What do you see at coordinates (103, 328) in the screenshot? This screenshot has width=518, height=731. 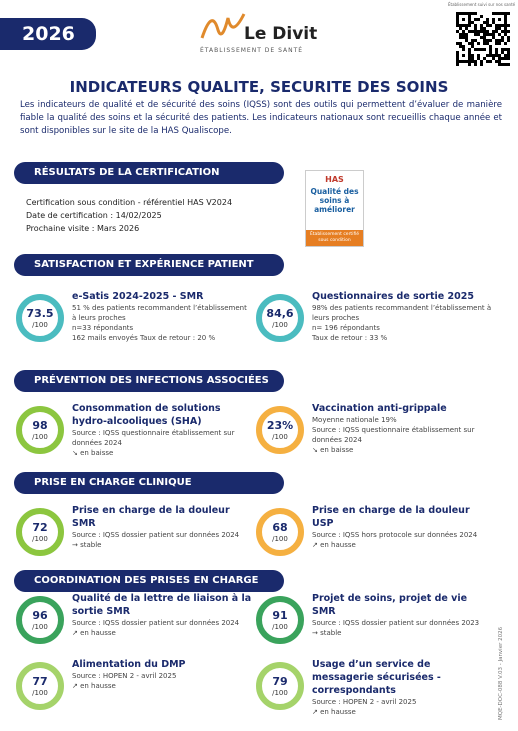 I see `indicator-line: n=33 répondants` at bounding box center [103, 328].